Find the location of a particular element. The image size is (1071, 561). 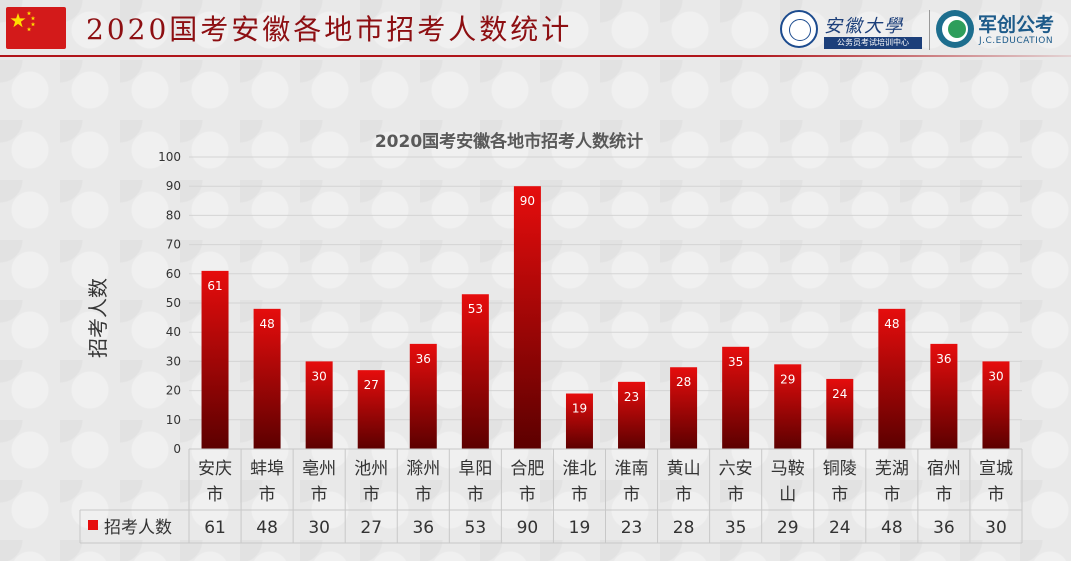

university-emblem-icon is located at coordinates (799, 29).